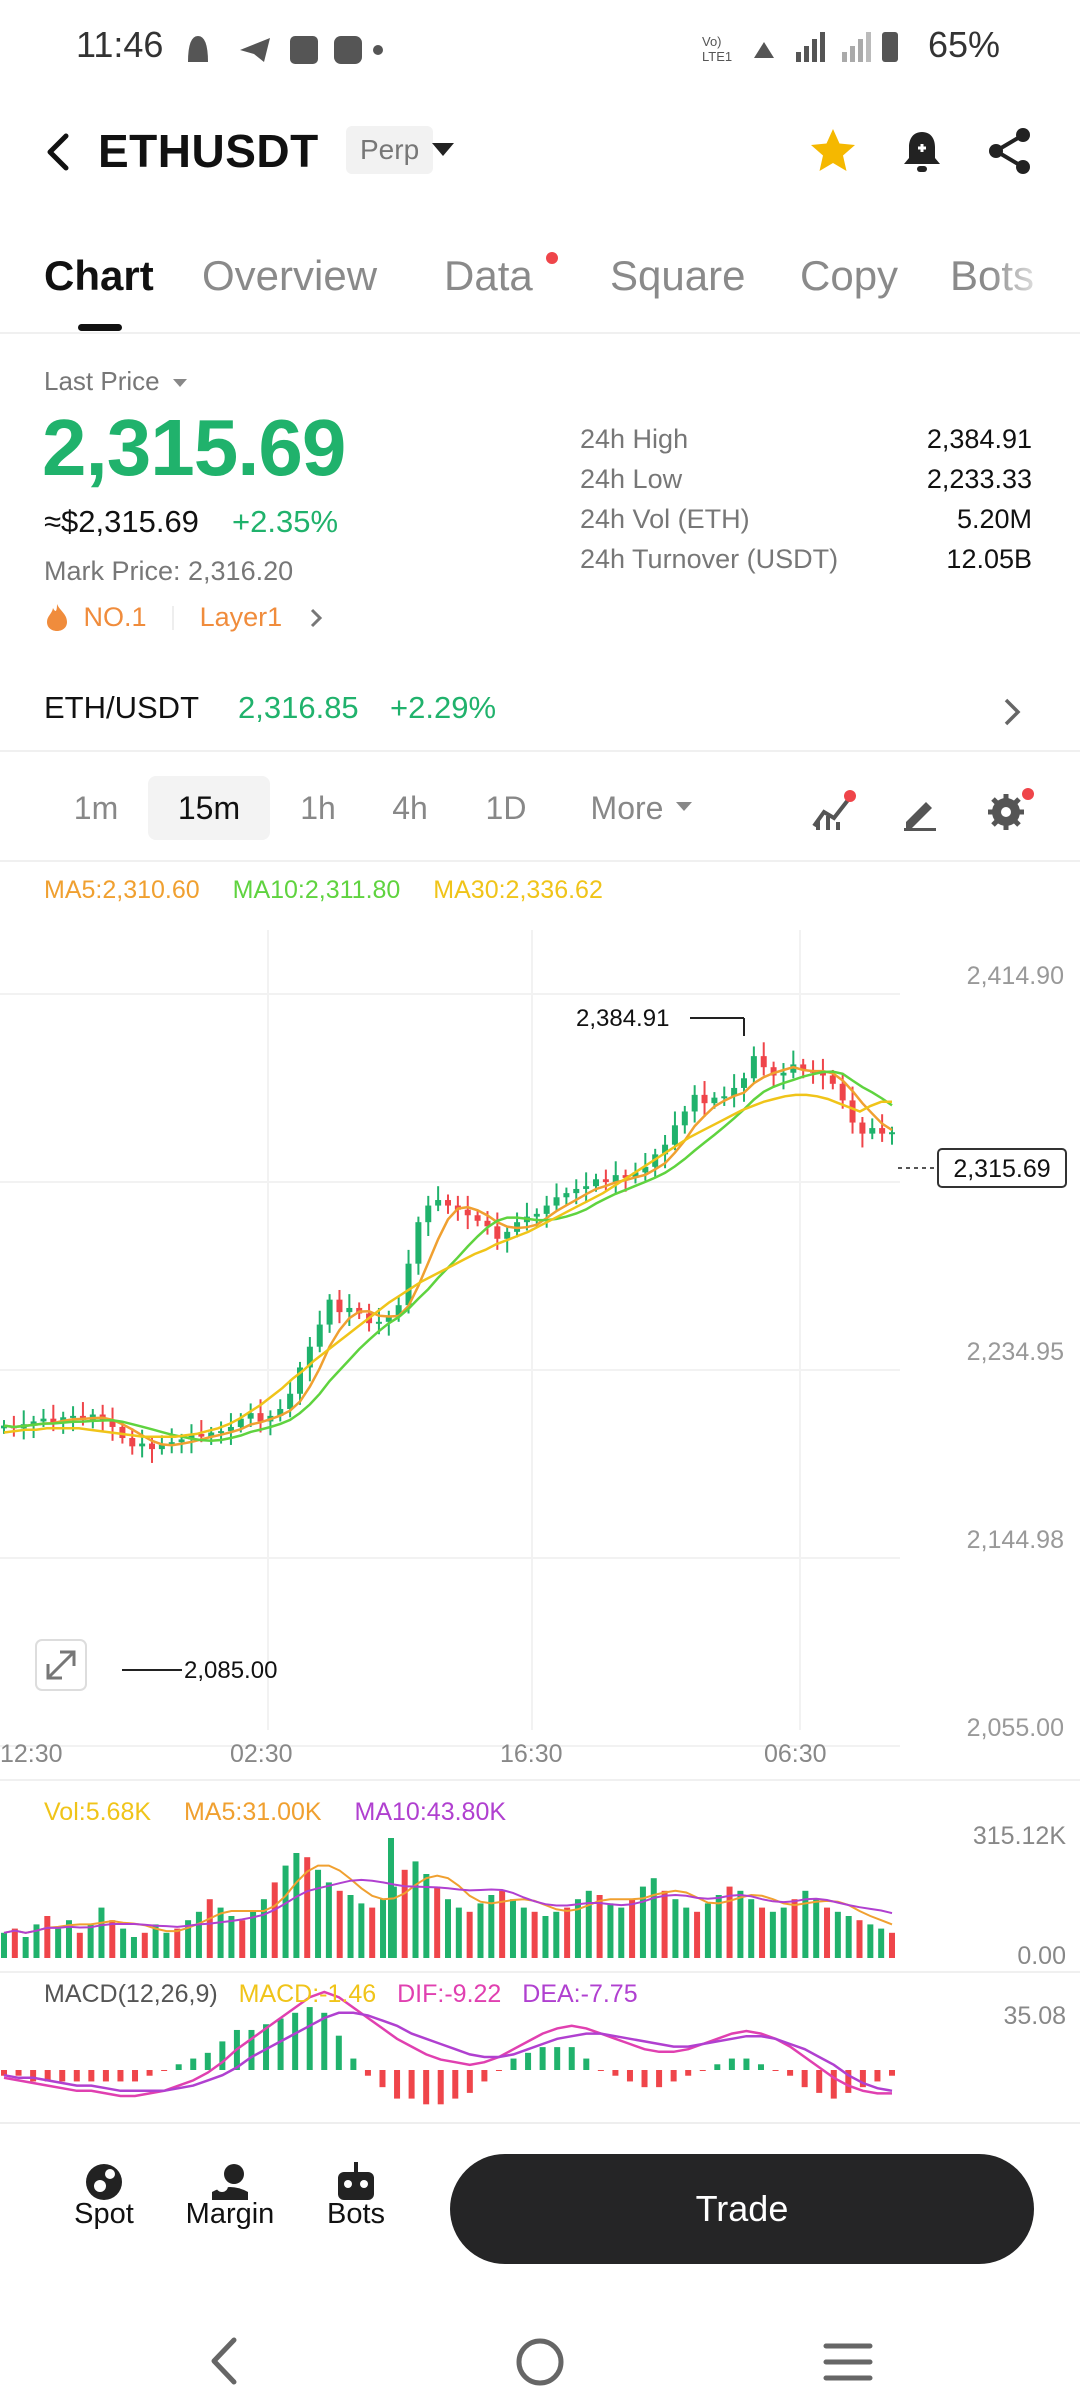  Describe the element at coordinates (742, 2209) in the screenshot. I see `trade-button: Trade` at that location.